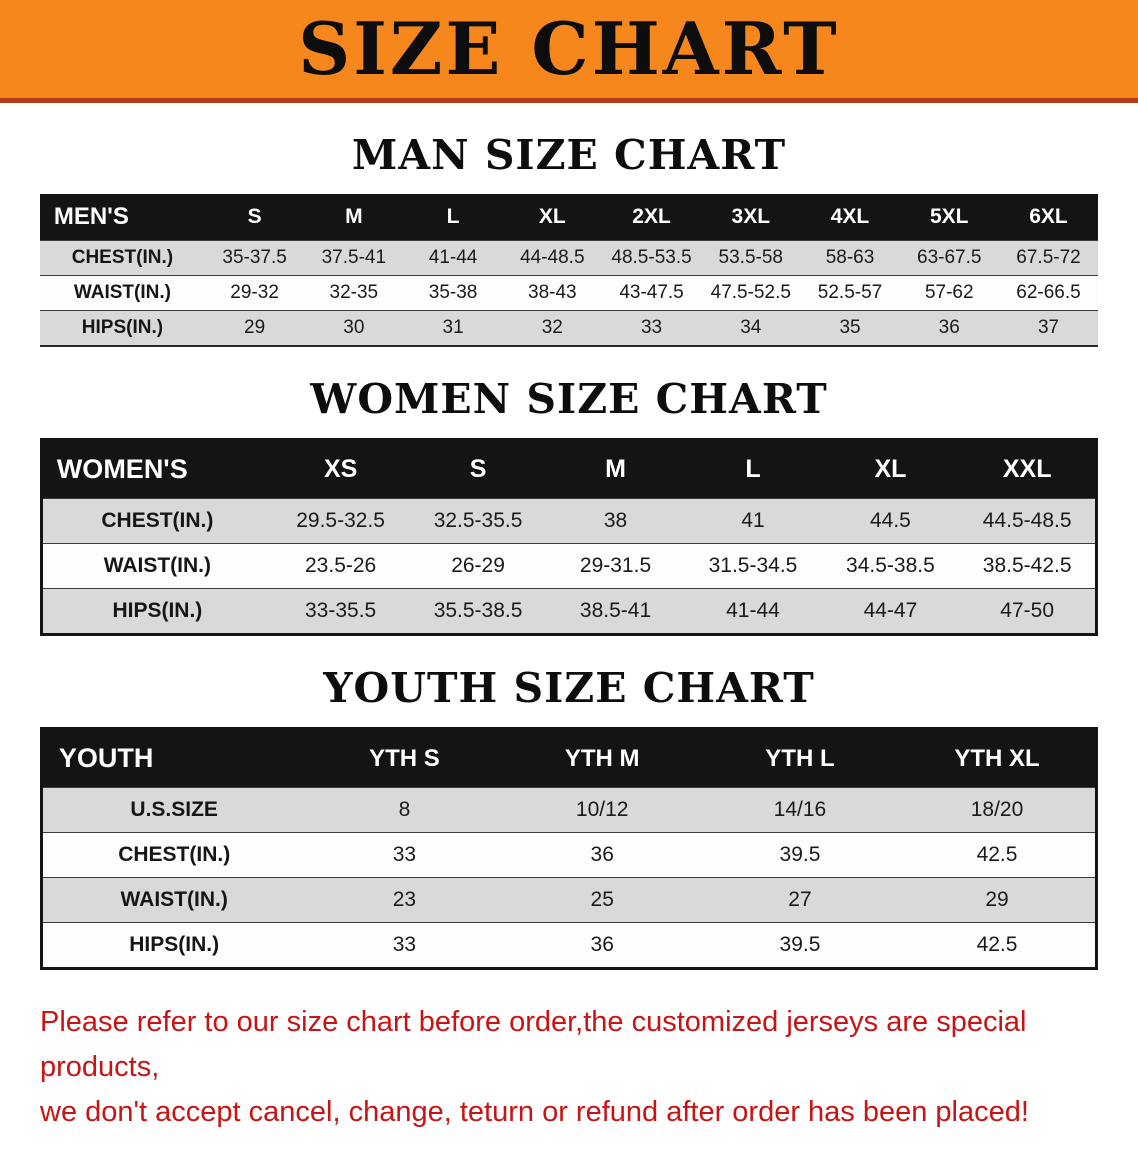 The image size is (1138, 1159). Describe the element at coordinates (753, 521) in the screenshot. I see `table-cell: 41` at that location.